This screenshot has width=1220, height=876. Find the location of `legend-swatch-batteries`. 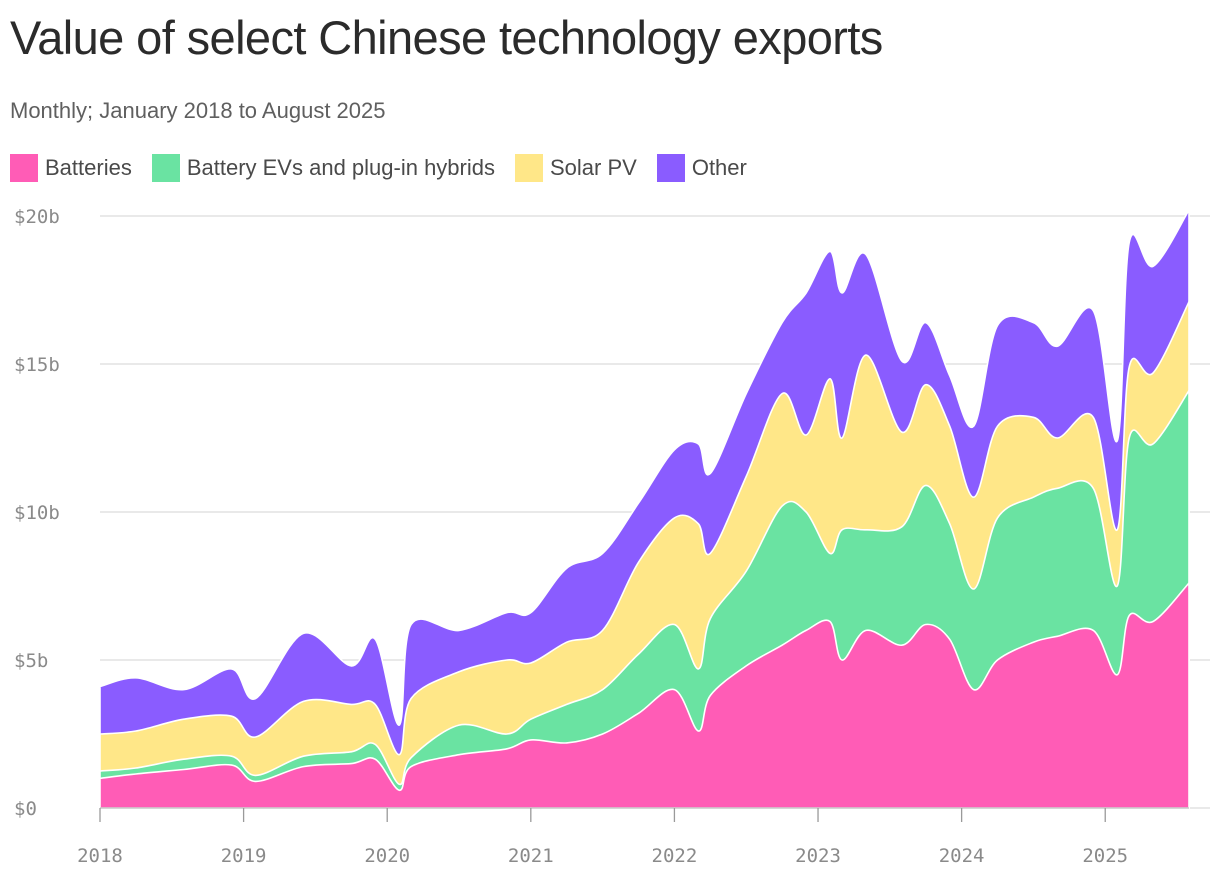

legend-swatch-batteries is located at coordinates (24, 168).